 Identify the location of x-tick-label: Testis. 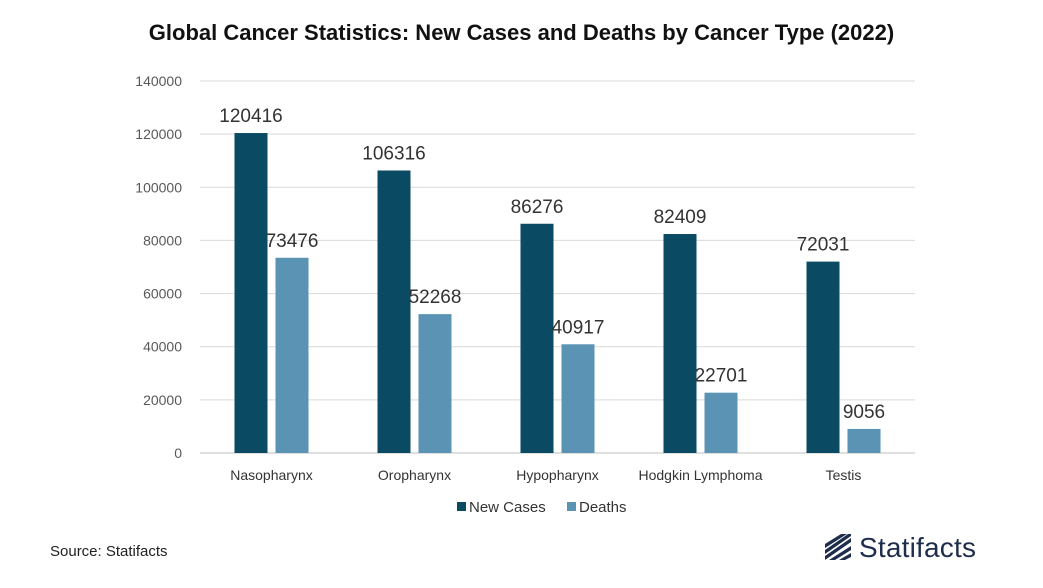
(844, 475).